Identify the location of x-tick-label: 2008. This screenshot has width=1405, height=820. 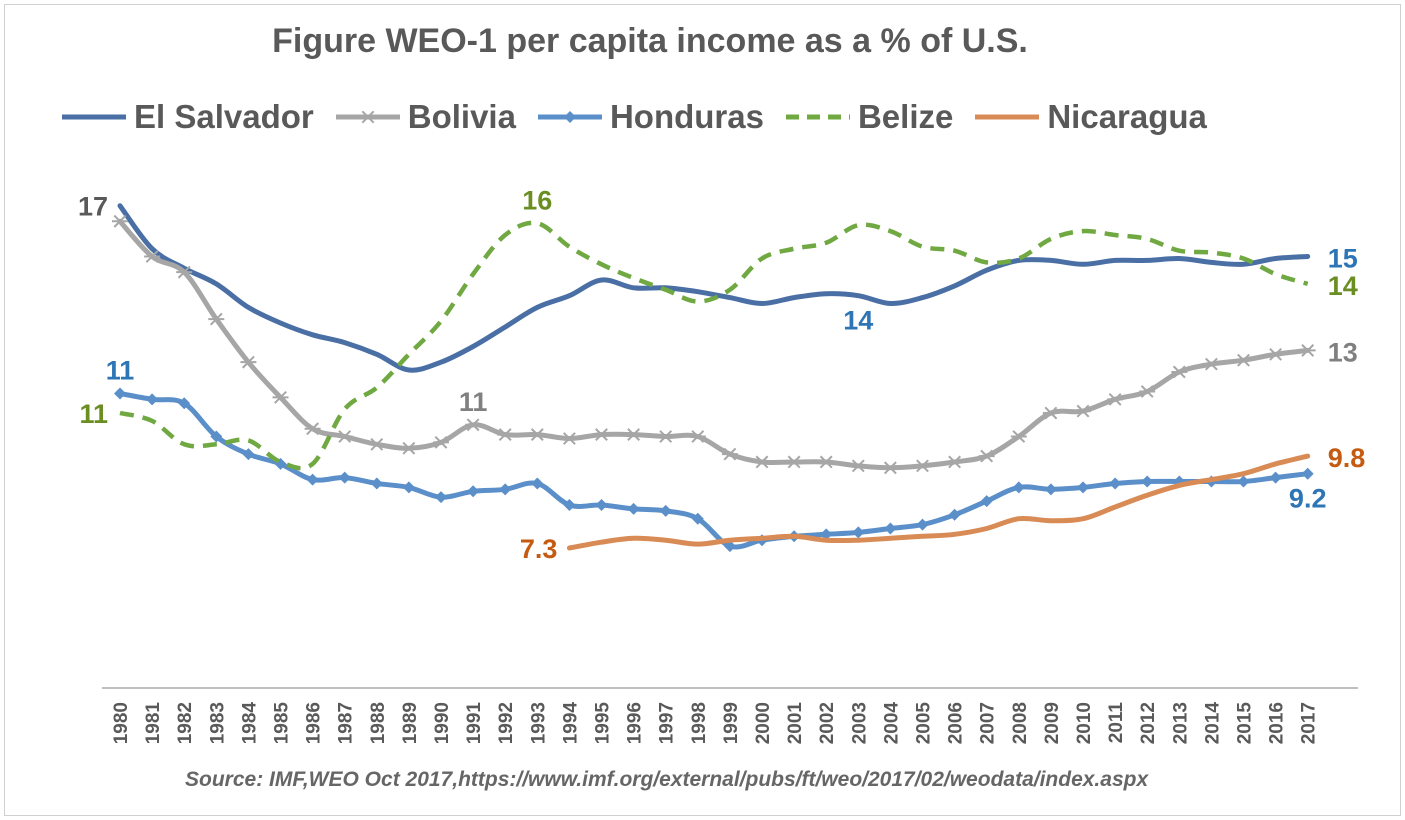
(1020, 723).